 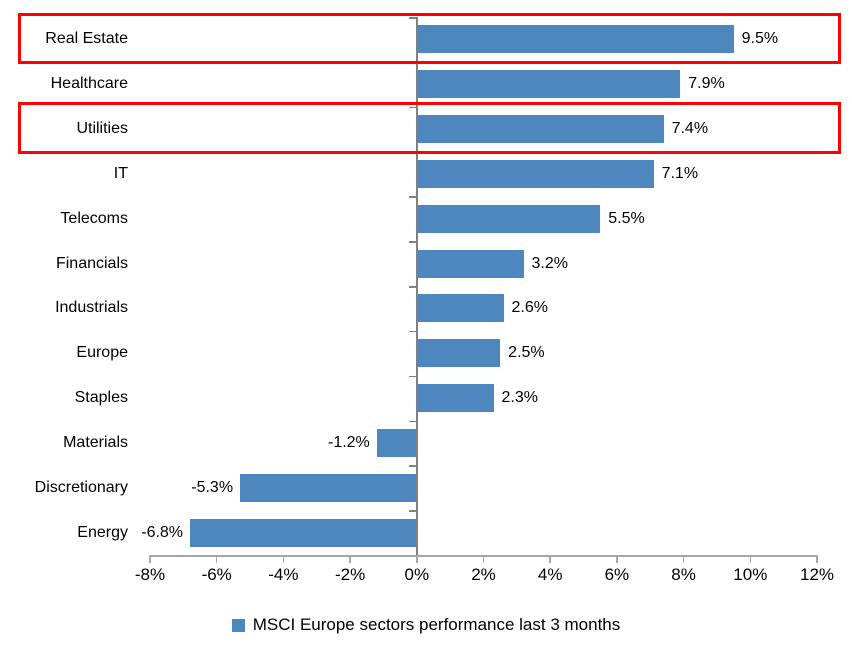 I want to click on x-tick-label-8: -8%, so click(x=150, y=574).